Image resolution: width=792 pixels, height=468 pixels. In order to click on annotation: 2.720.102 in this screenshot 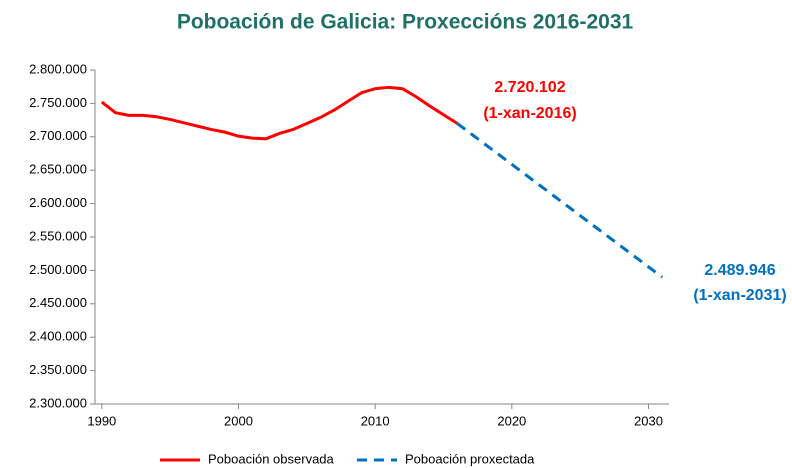, I will do `click(529, 87)`.